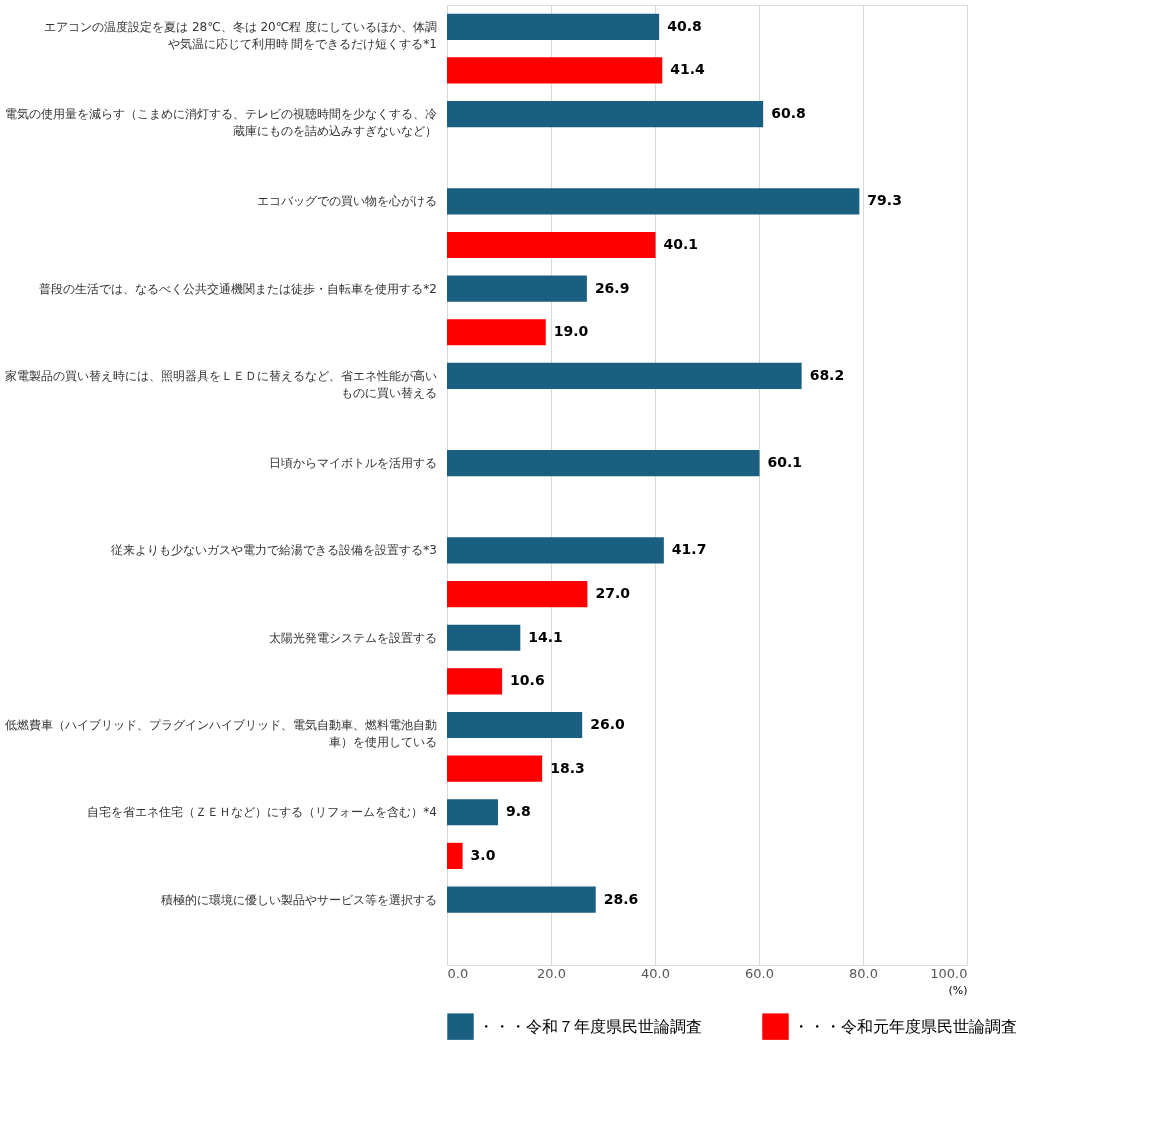  Describe the element at coordinates (353, 463) in the screenshot. I see `y-tick-label: 日頃からマイボトルを活用する` at that location.